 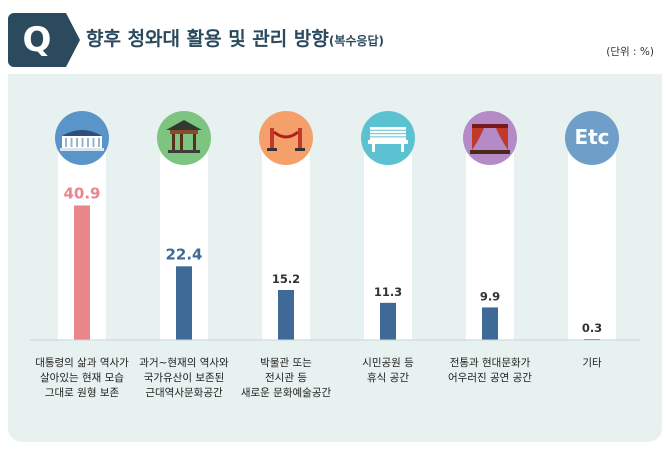 I want to click on data-label: 0.3, so click(x=592, y=328).